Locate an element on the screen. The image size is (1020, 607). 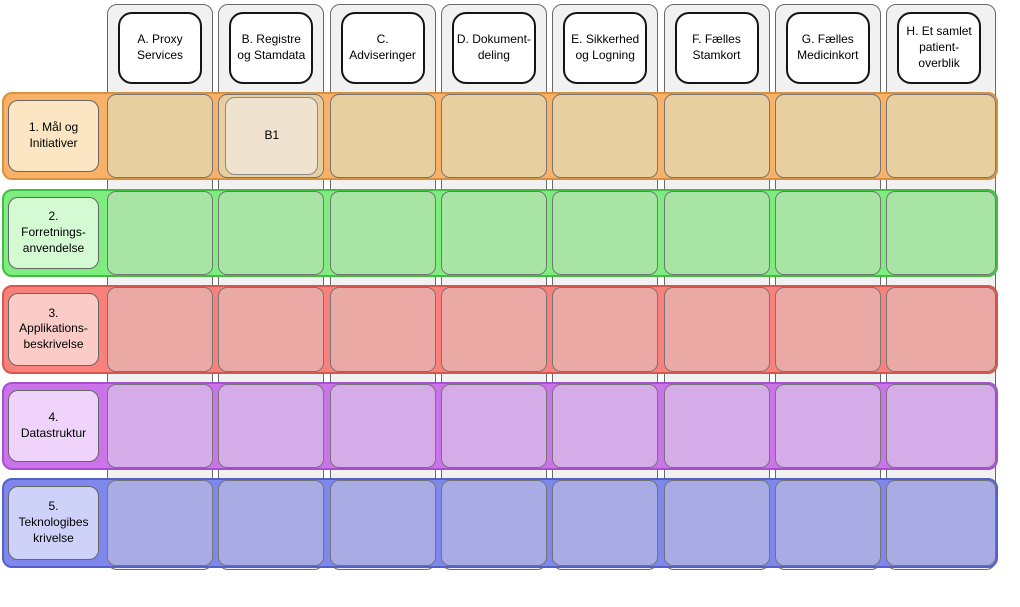
row-header-label: 5. Teknologibes krivelse is located at coordinates (53, 522).